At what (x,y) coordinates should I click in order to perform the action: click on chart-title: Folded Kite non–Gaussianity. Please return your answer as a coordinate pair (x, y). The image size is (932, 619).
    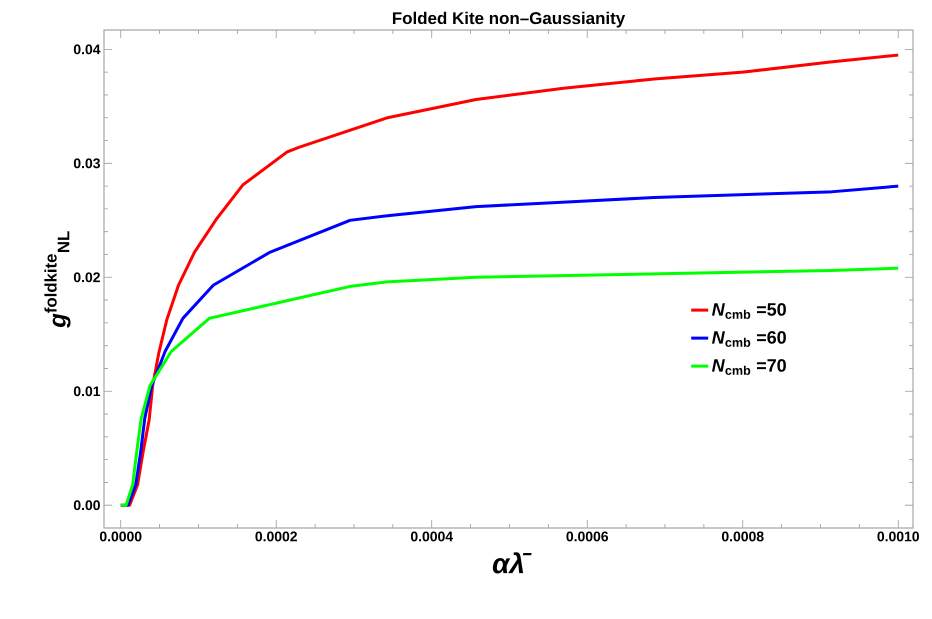
    Looking at the image, I should click on (509, 20).